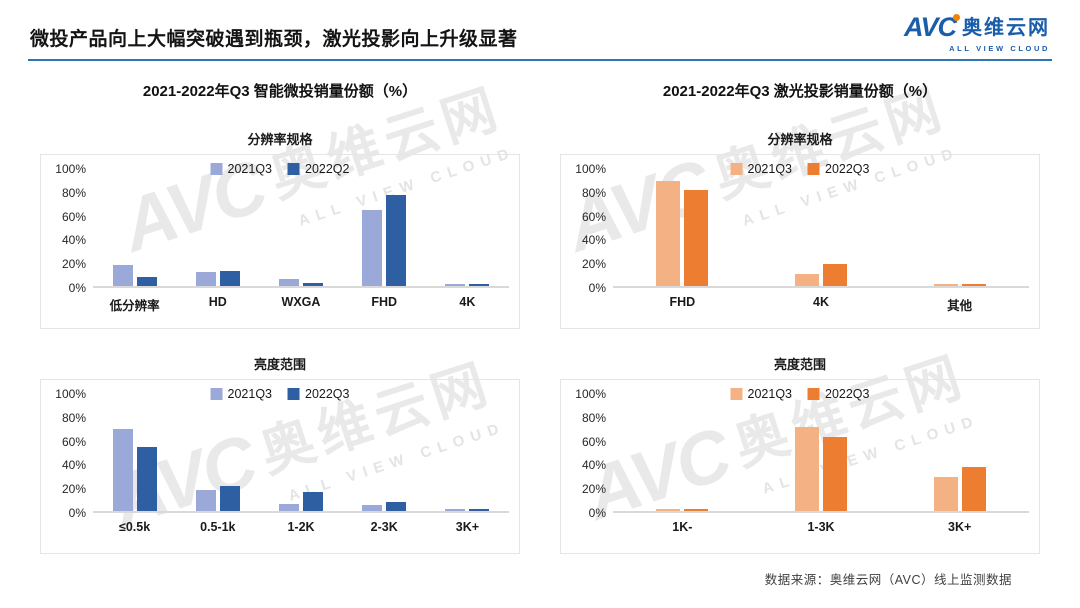 The image size is (1080, 608). I want to click on chart-title: 分辨率规格, so click(280, 139).